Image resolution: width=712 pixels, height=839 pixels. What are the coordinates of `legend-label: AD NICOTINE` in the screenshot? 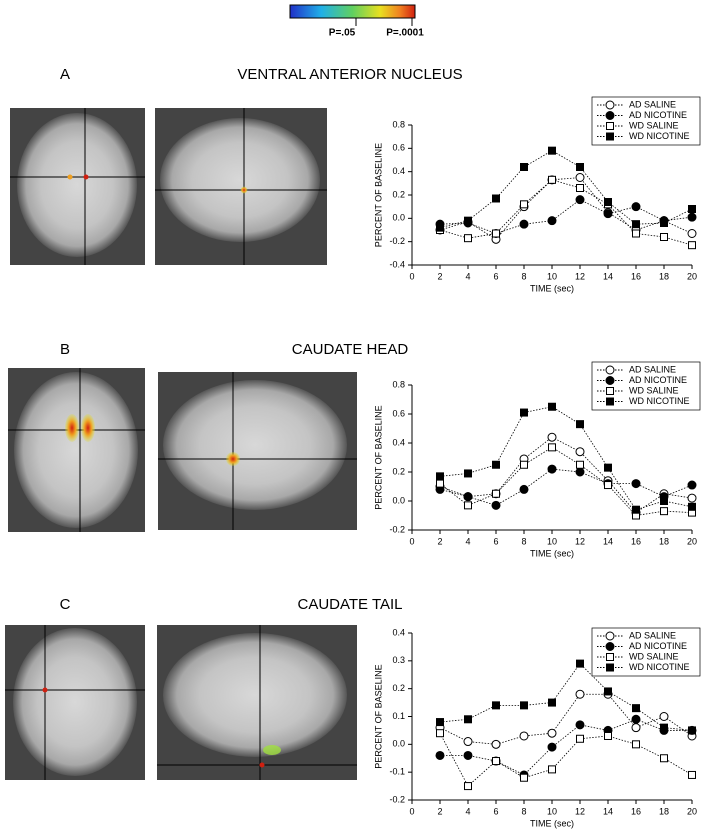 It's located at (658, 646).